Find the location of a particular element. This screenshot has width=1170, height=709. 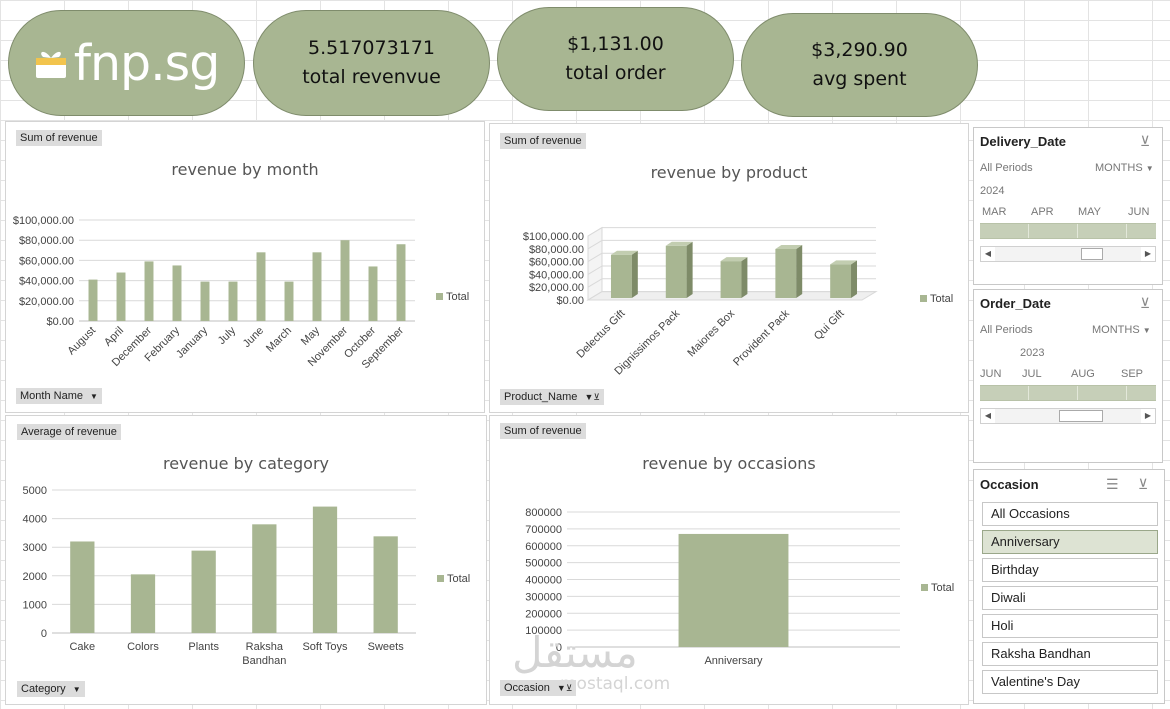

y-tick-label: $100,000.00 is located at coordinates (43, 221).